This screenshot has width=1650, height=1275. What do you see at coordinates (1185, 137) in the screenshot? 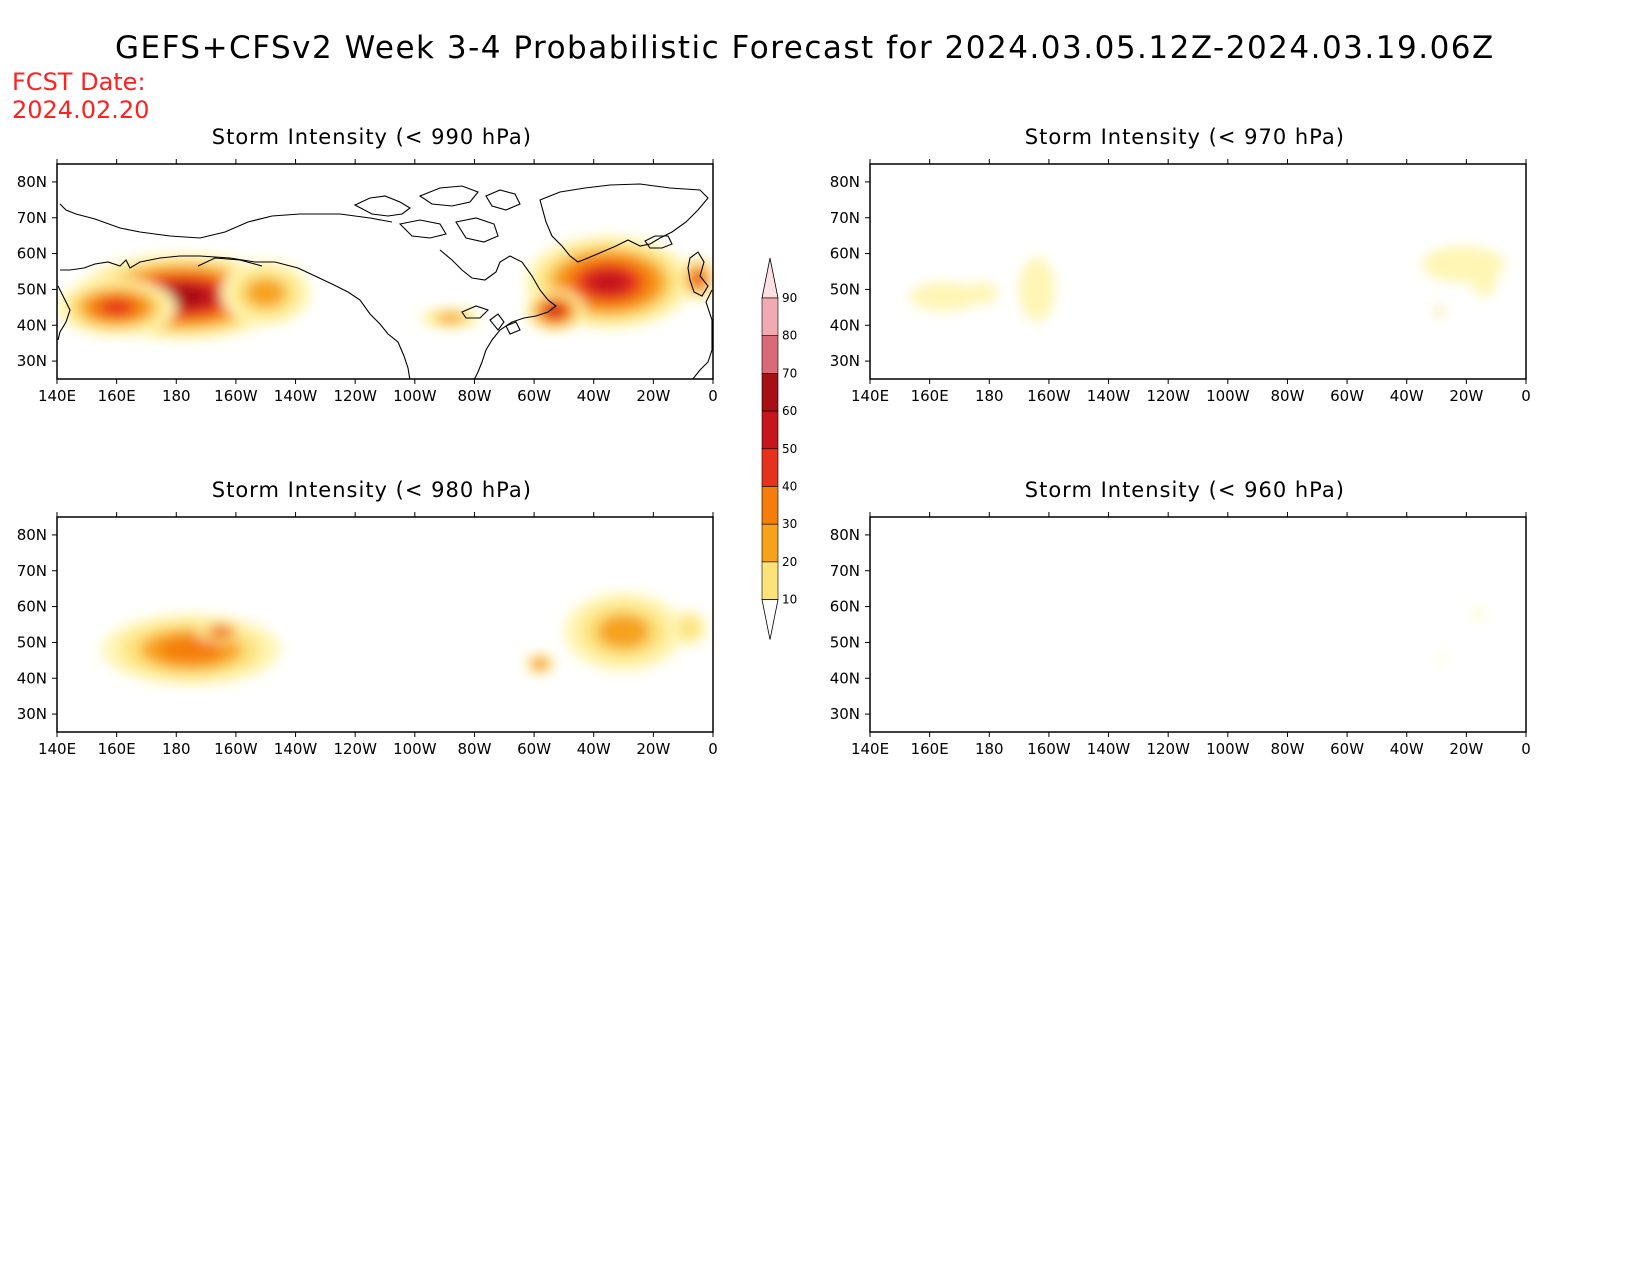
I see `panel-title: Storm Intensity (< 970 hPa)` at bounding box center [1185, 137].